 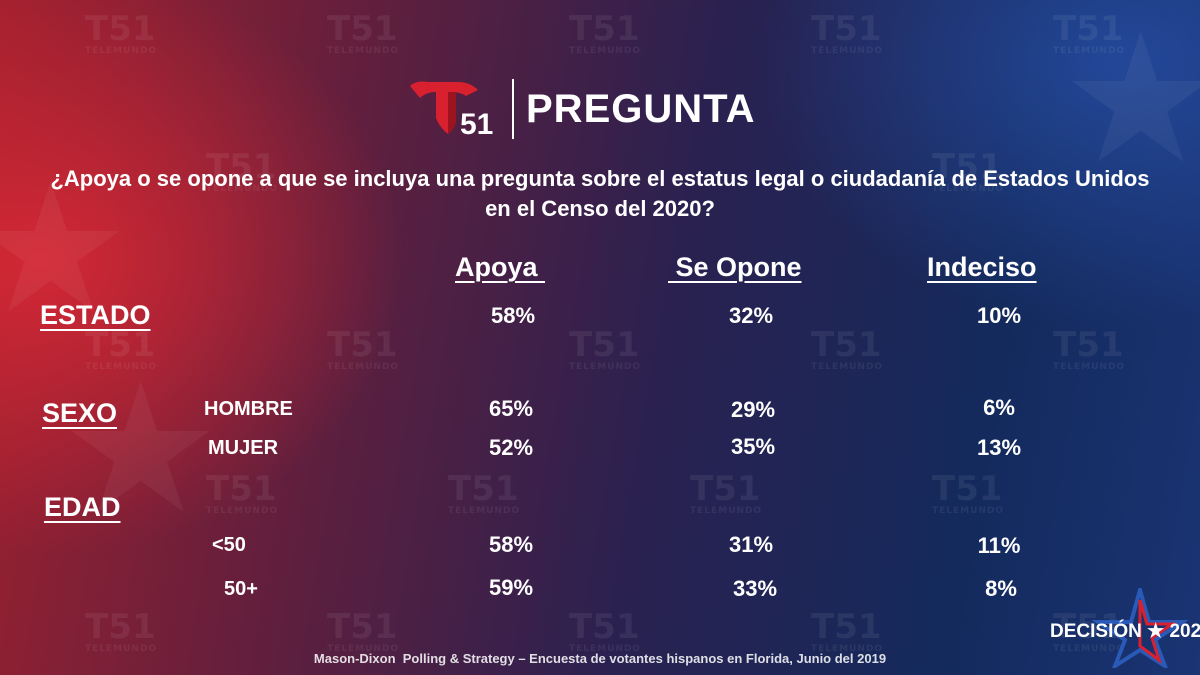 I want to click on value-cell: 32%, so click(x=751, y=315).